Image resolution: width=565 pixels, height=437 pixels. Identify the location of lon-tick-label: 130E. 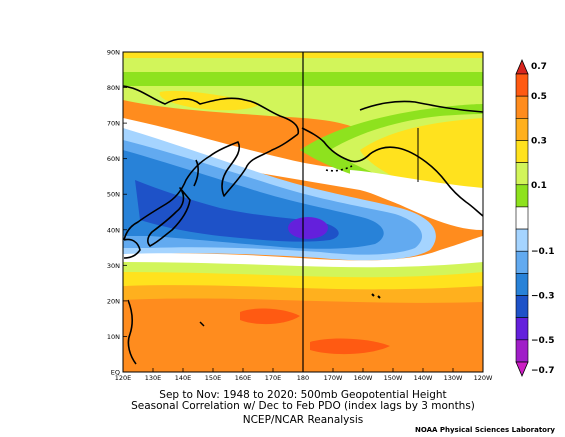
(153, 378).